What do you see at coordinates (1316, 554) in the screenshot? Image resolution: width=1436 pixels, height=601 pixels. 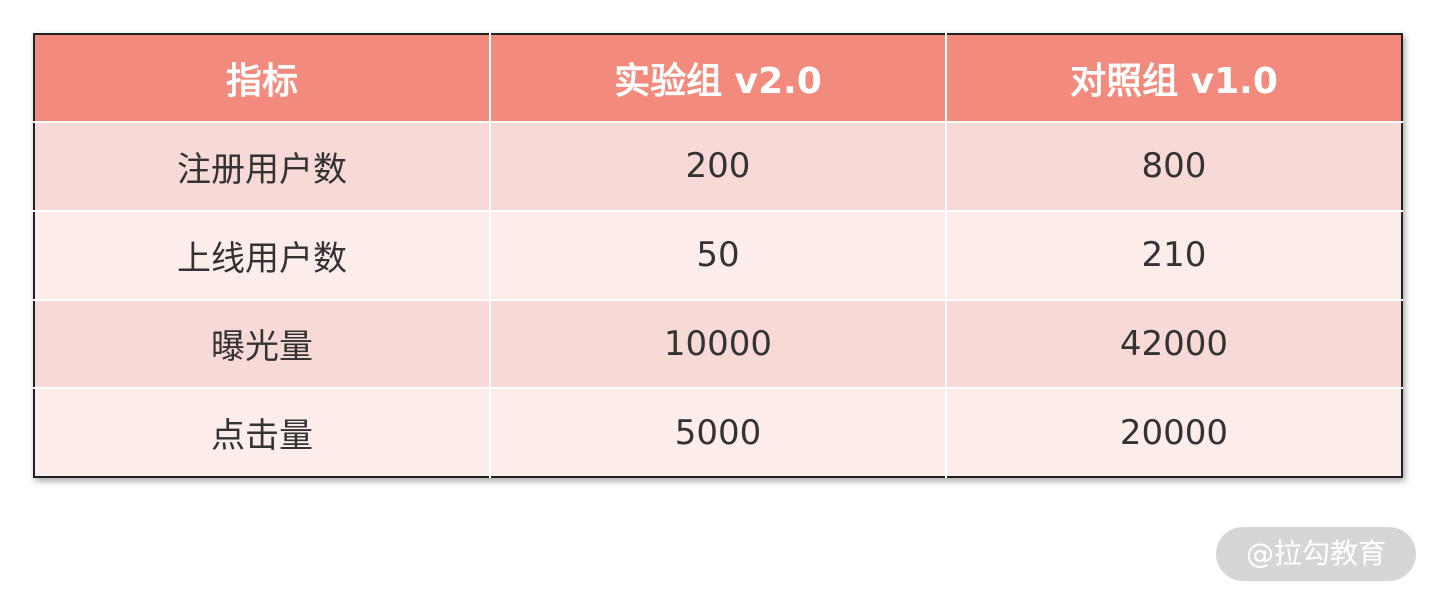 I see `watermark: @拉勾教育` at bounding box center [1316, 554].